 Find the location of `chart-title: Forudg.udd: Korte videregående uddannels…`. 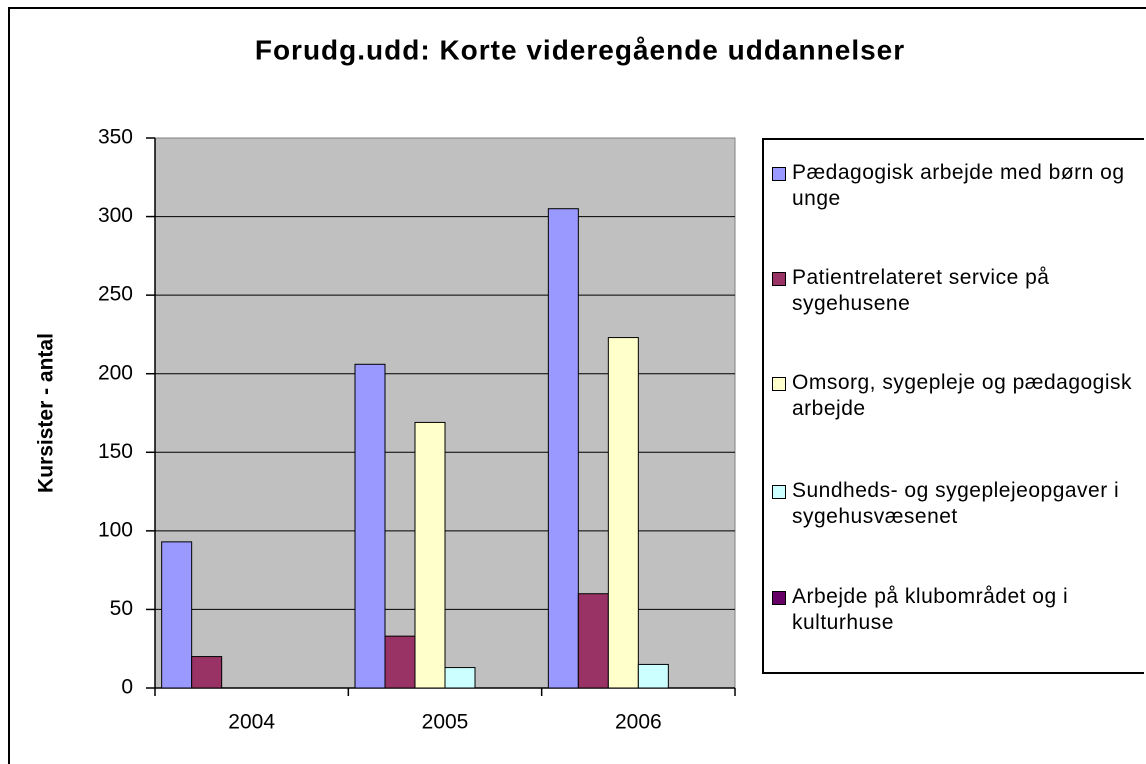

chart-title: Forudg.udd: Korte videregående uddannels… is located at coordinates (580, 49).